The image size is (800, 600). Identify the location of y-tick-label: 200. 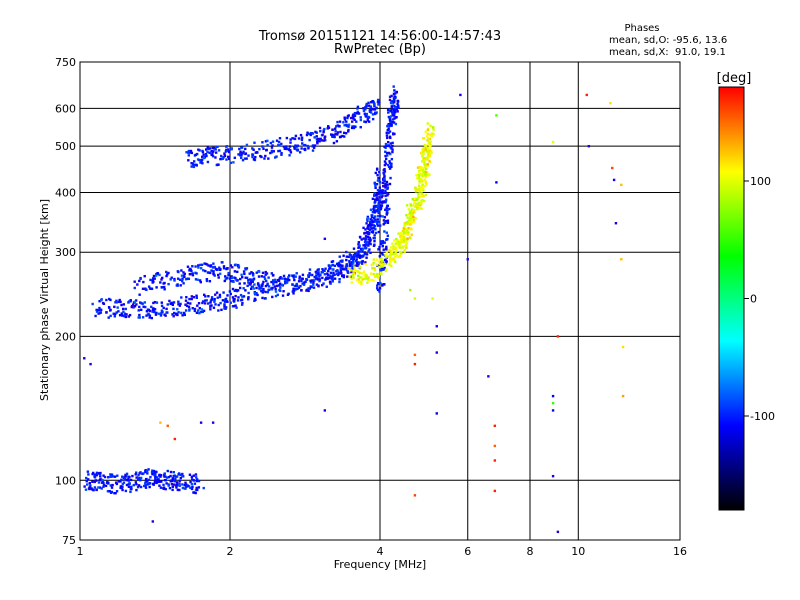
(65, 336).